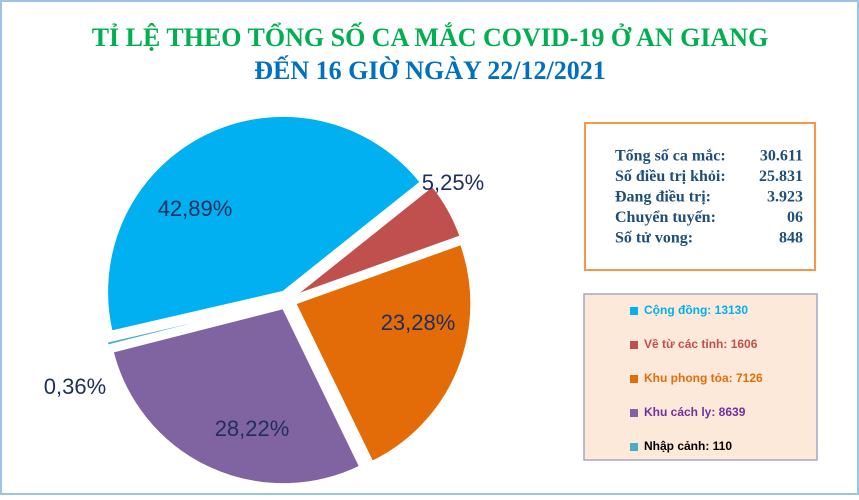  What do you see at coordinates (688, 446) in the screenshot?
I see `legend-label: Nhập cảnh: 110` at bounding box center [688, 446].